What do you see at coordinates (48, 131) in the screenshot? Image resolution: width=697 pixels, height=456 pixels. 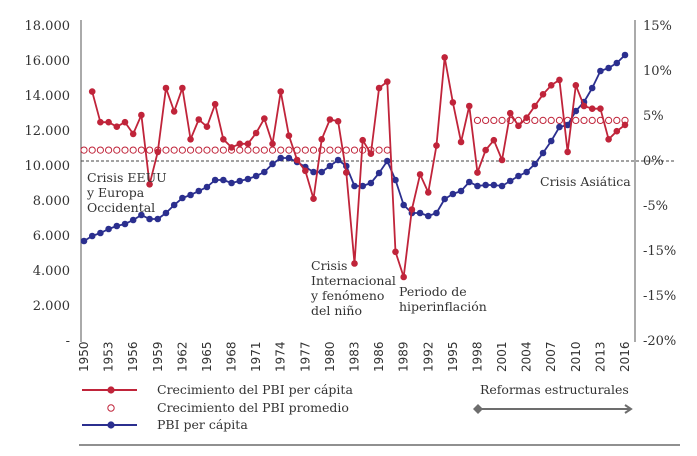 I see `left-tick-label: 12.000` at bounding box center [48, 131].